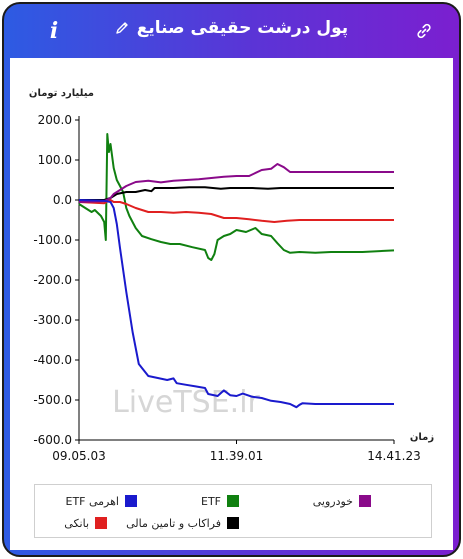  What do you see at coordinates (393, 456) in the screenshot?
I see `x-tick-label: 14.41.23` at bounding box center [393, 456].